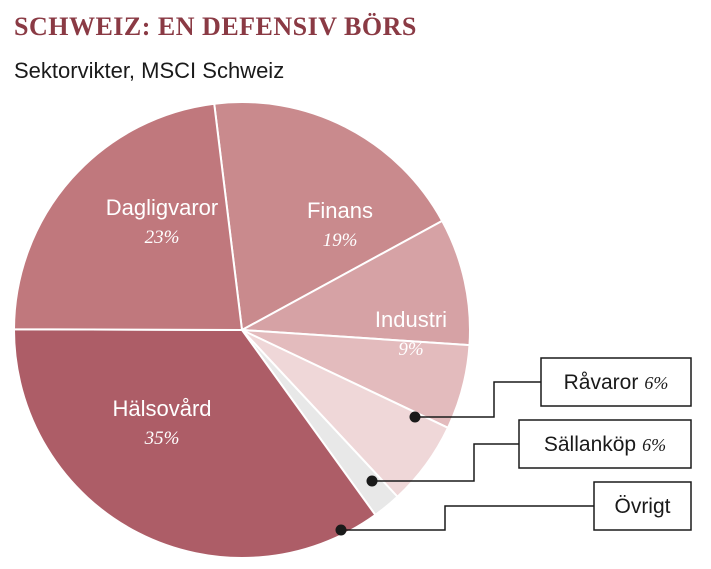 The width and height of the screenshot is (711, 569). What do you see at coordinates (372, 481) in the screenshot?
I see `leader-dot-sallankop` at bounding box center [372, 481].